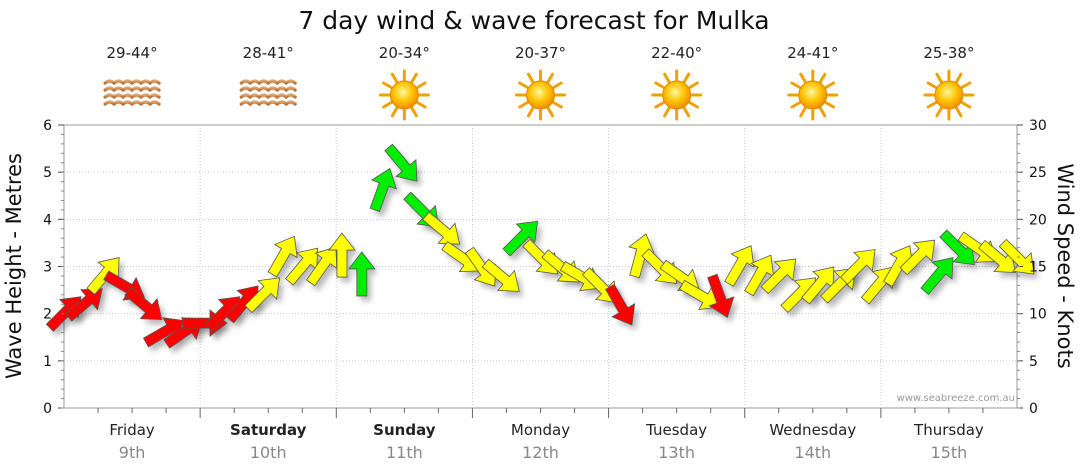 The image size is (1080, 475). What do you see at coordinates (1038, 220) in the screenshot?
I see `y-tick-label-right: 20` at bounding box center [1038, 220].